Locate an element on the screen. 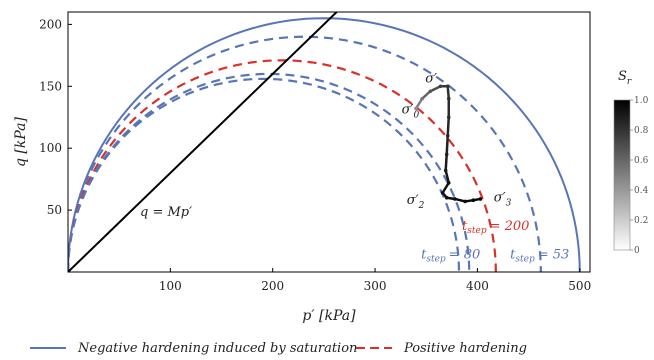 This screenshot has width=654, height=360. stress-point-label-3: σ′3 is located at coordinates (503, 199).